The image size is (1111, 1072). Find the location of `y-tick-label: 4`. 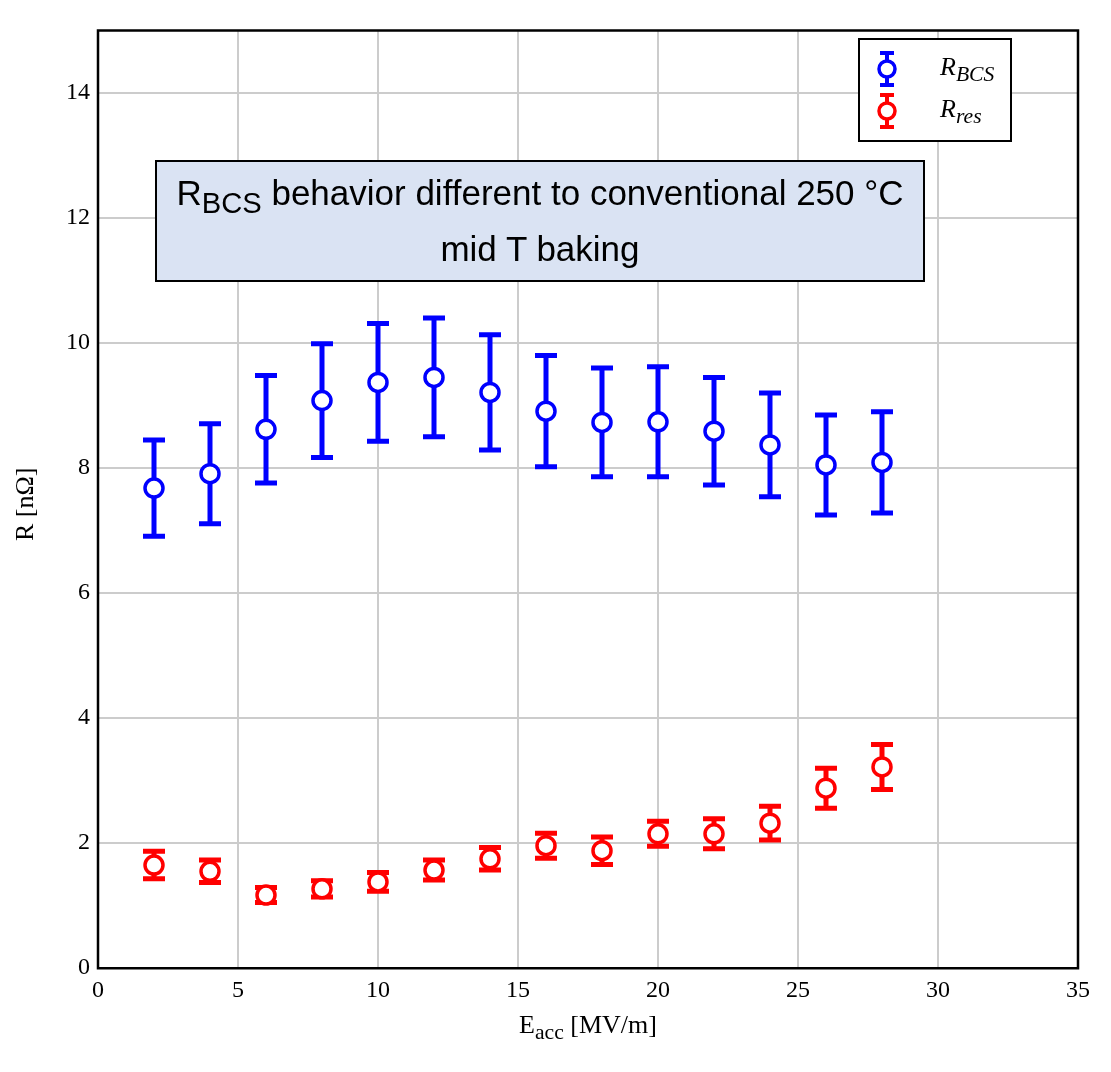

y-tick-label: 4 is located at coordinates (84, 716).